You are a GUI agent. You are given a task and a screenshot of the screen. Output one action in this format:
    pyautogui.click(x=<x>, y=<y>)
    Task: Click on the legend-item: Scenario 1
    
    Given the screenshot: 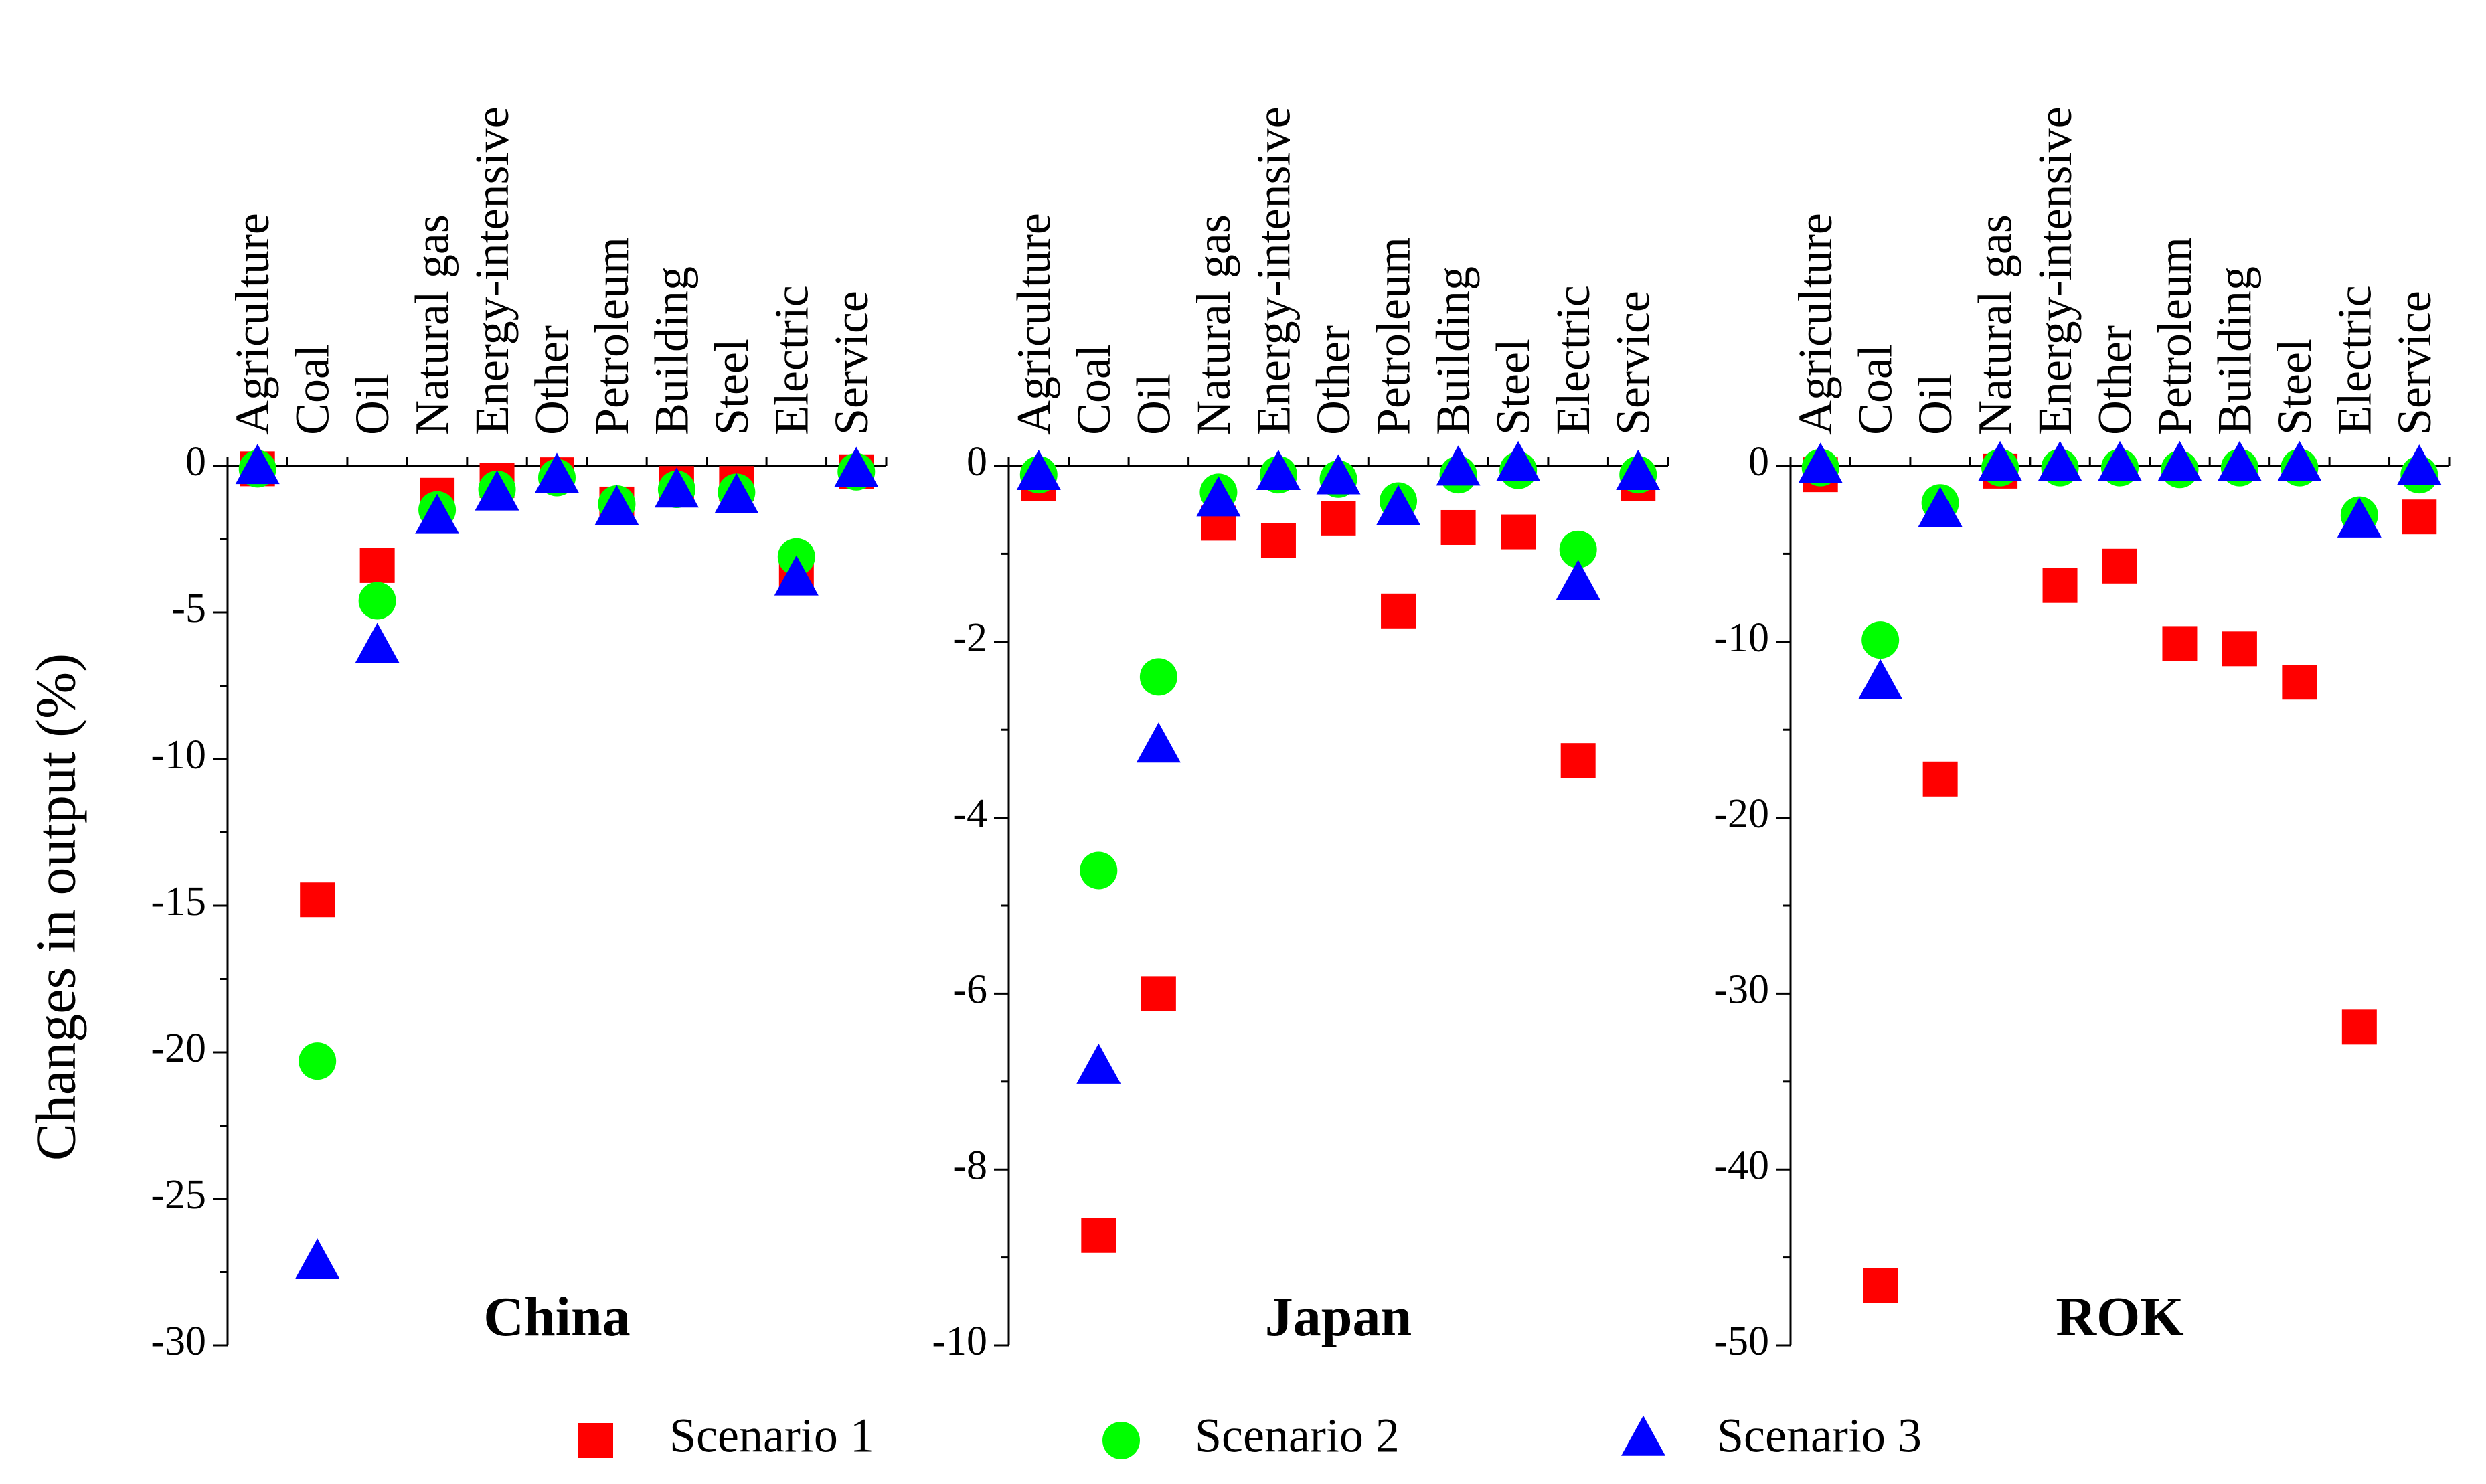 What is the action you would take?
    pyautogui.click(x=726, y=1436)
    